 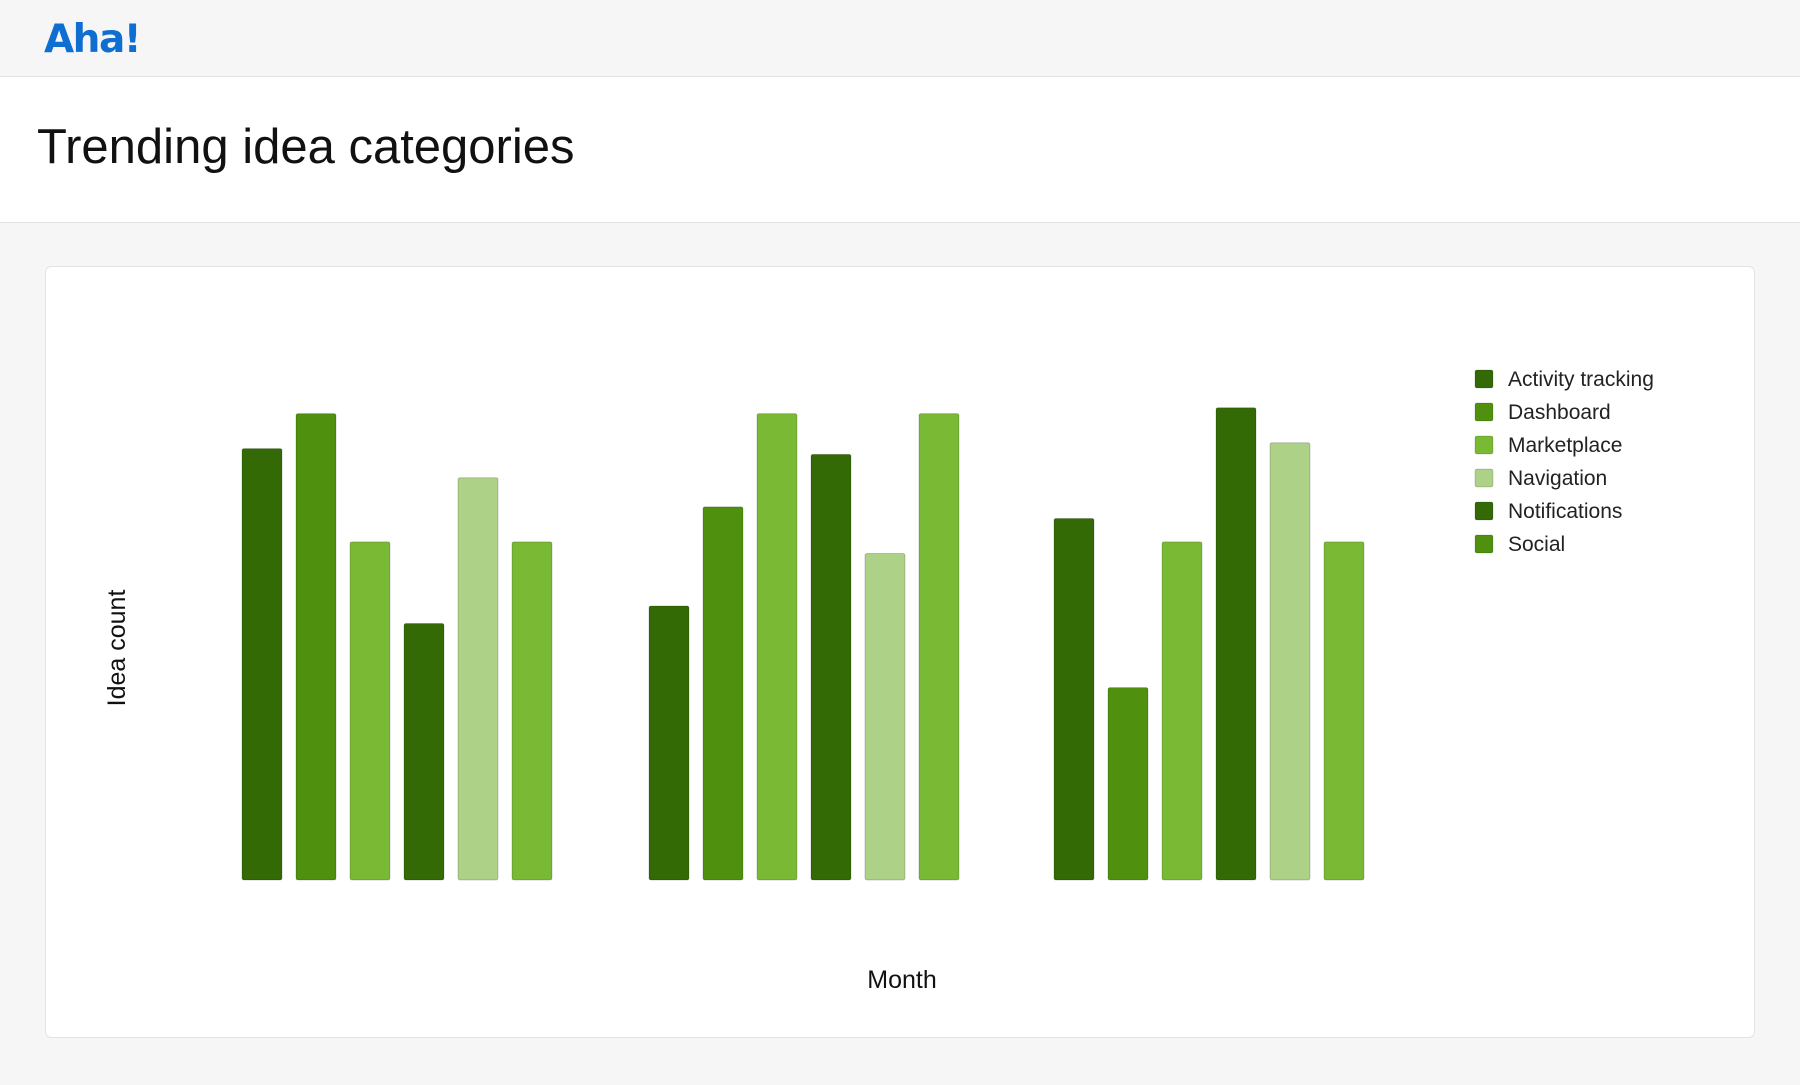 What do you see at coordinates (900, 150) in the screenshot?
I see `title-bar: Trending idea categories` at bounding box center [900, 150].